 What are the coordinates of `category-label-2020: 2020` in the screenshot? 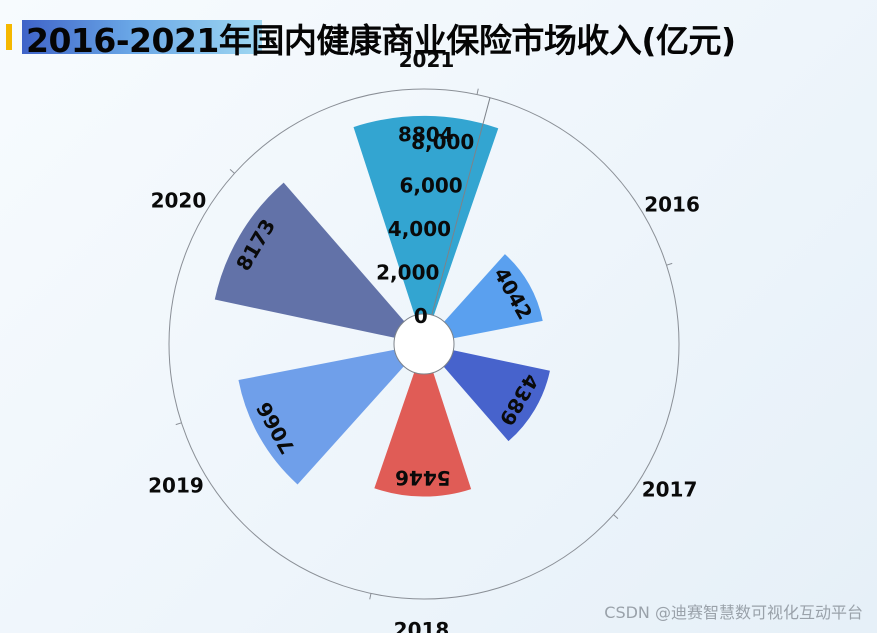 It's located at (179, 200).